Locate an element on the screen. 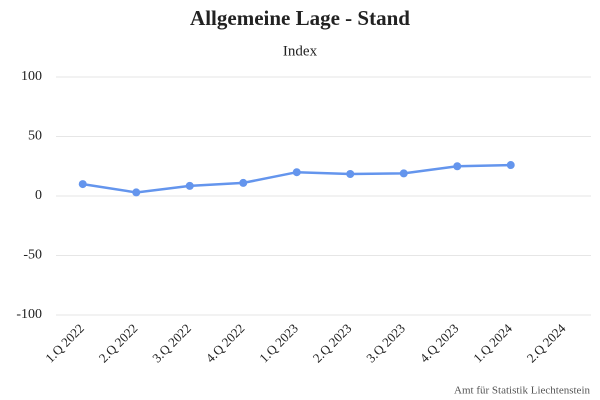 This screenshot has height=400, width=600. y-tick-label: -50 is located at coordinates (32, 255).